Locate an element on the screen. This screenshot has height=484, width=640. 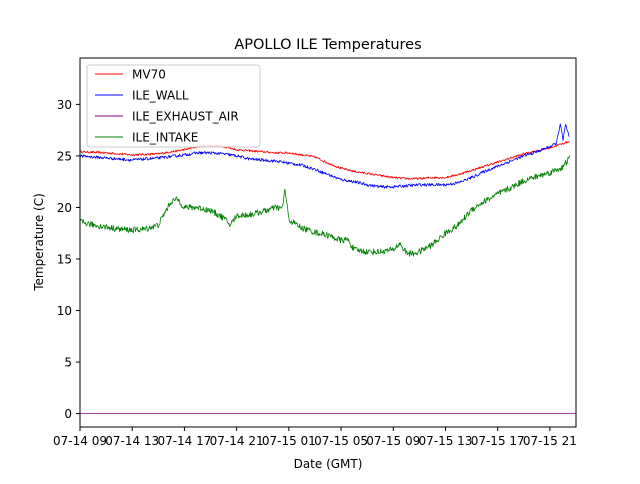
x-tick-label: 07-15 01 is located at coordinates (289, 441).